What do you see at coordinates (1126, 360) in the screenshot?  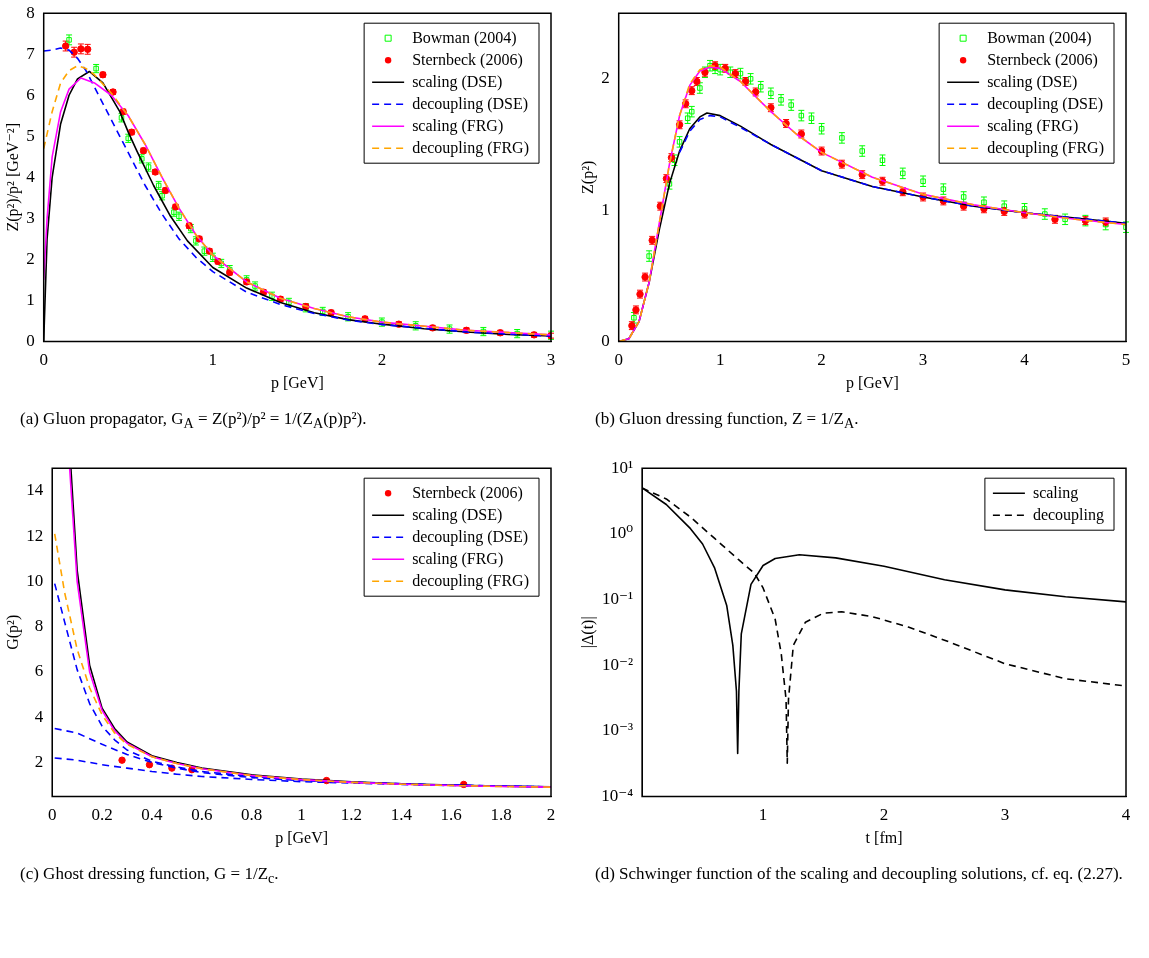 I see `x-tick-label: 5` at bounding box center [1126, 360].